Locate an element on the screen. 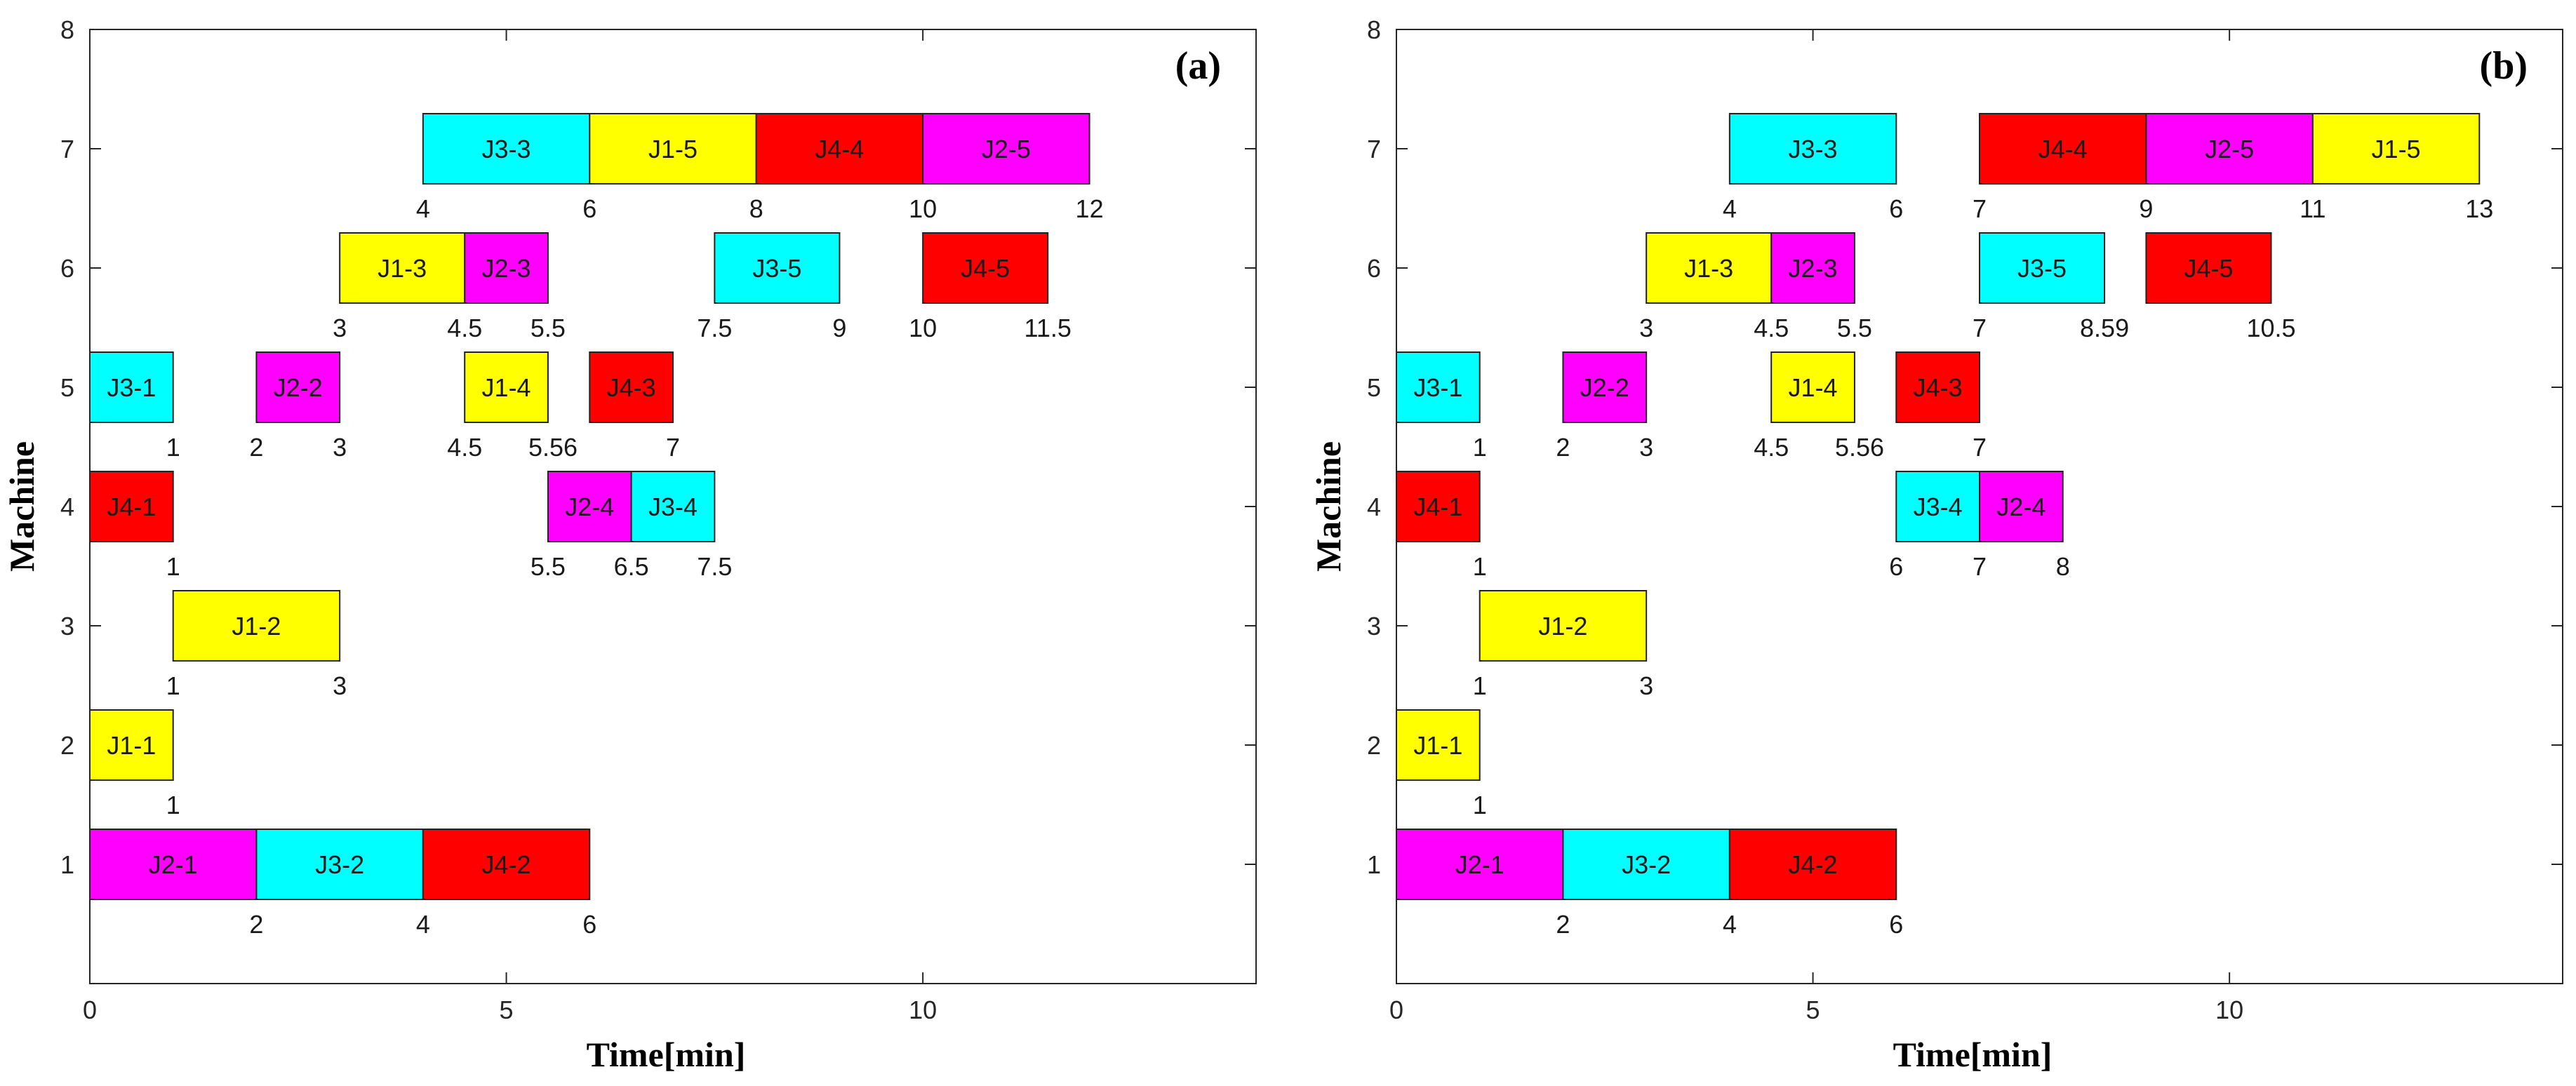  time-label: 13 is located at coordinates (2479, 208).